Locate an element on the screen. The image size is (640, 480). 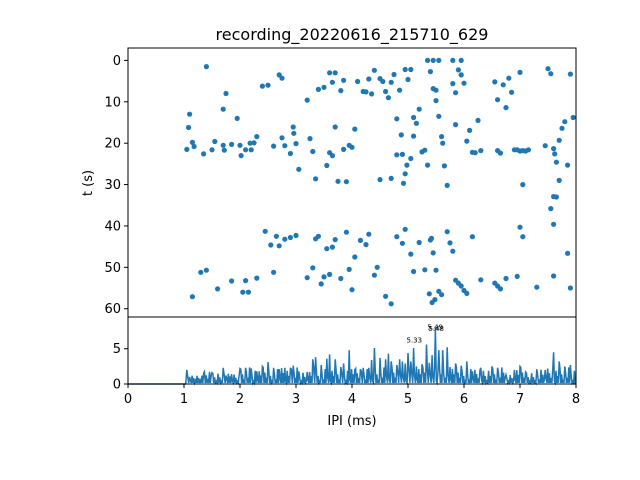
ipi-peak-annotation: 5.49 is located at coordinates (435, 328).